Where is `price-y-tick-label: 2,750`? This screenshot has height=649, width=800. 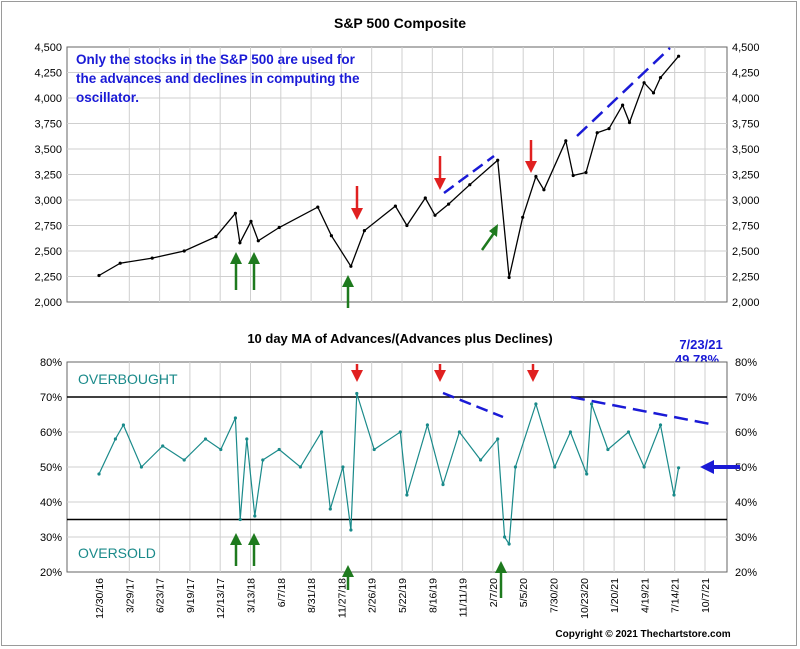 price-y-tick-label: 2,750 is located at coordinates (48, 227).